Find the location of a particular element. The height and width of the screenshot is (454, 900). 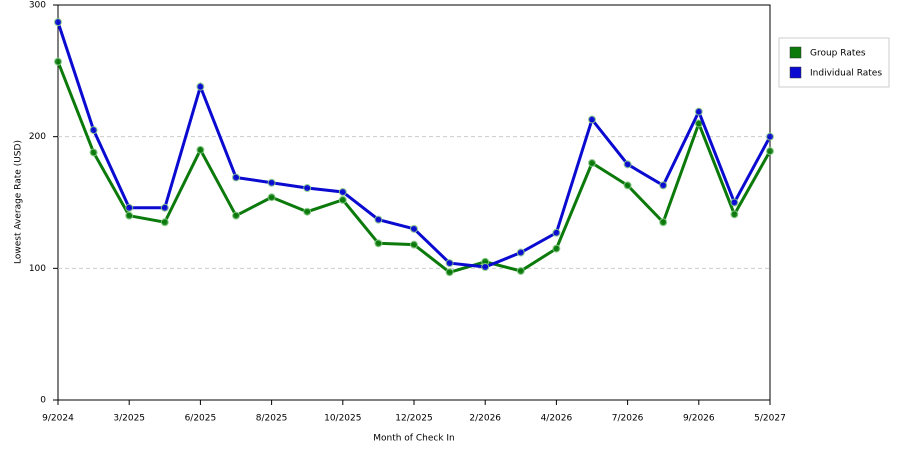

x-tick-label: 9/2026 is located at coordinates (699, 419).